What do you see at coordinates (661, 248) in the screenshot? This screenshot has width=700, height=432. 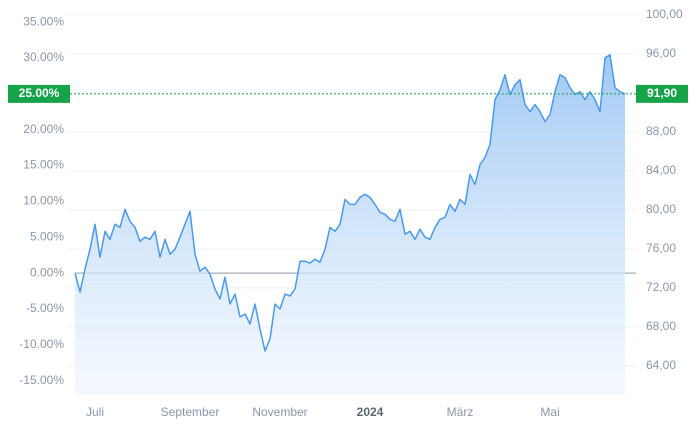 I see `y2-tick-label: 76,00` at bounding box center [661, 248].